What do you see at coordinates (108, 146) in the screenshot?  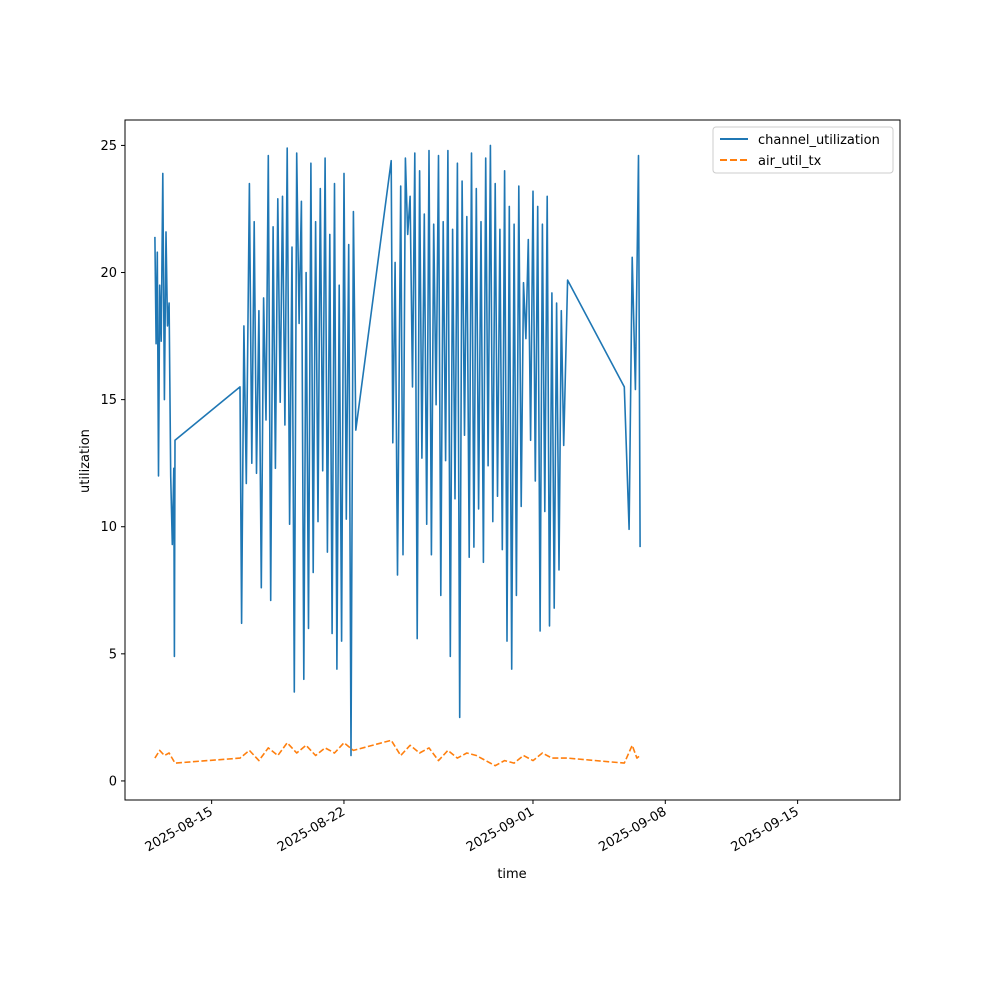 I see `y-tick-label: 25` at bounding box center [108, 146].